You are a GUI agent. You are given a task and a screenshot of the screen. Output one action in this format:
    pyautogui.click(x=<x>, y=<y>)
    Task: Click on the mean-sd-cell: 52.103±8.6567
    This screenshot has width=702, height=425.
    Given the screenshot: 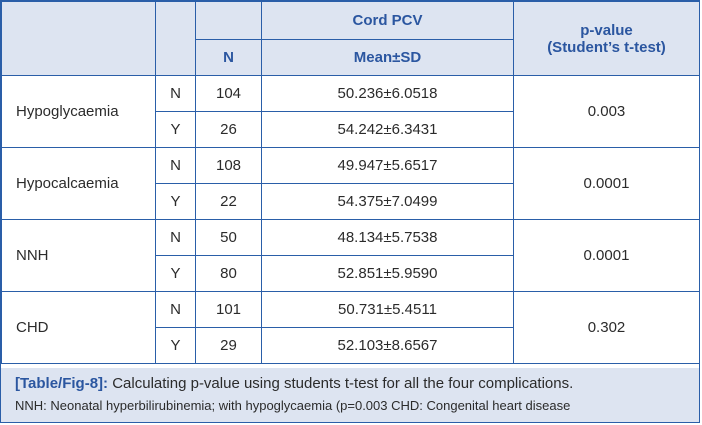 What is the action you would take?
    pyautogui.click(x=387, y=345)
    